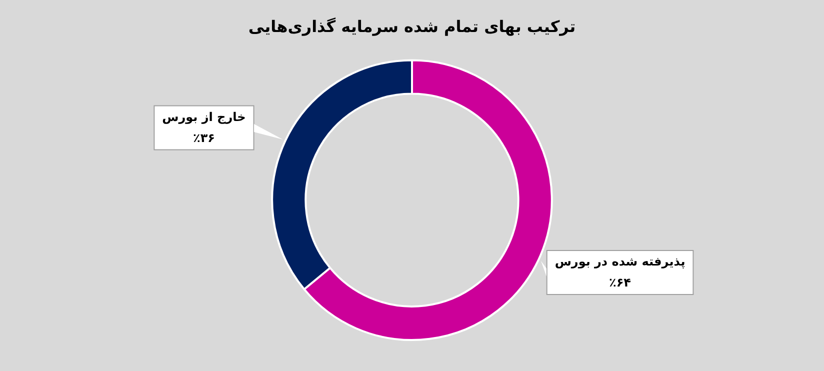  I want to click on data-label: ٪۶۴, so click(620, 283).